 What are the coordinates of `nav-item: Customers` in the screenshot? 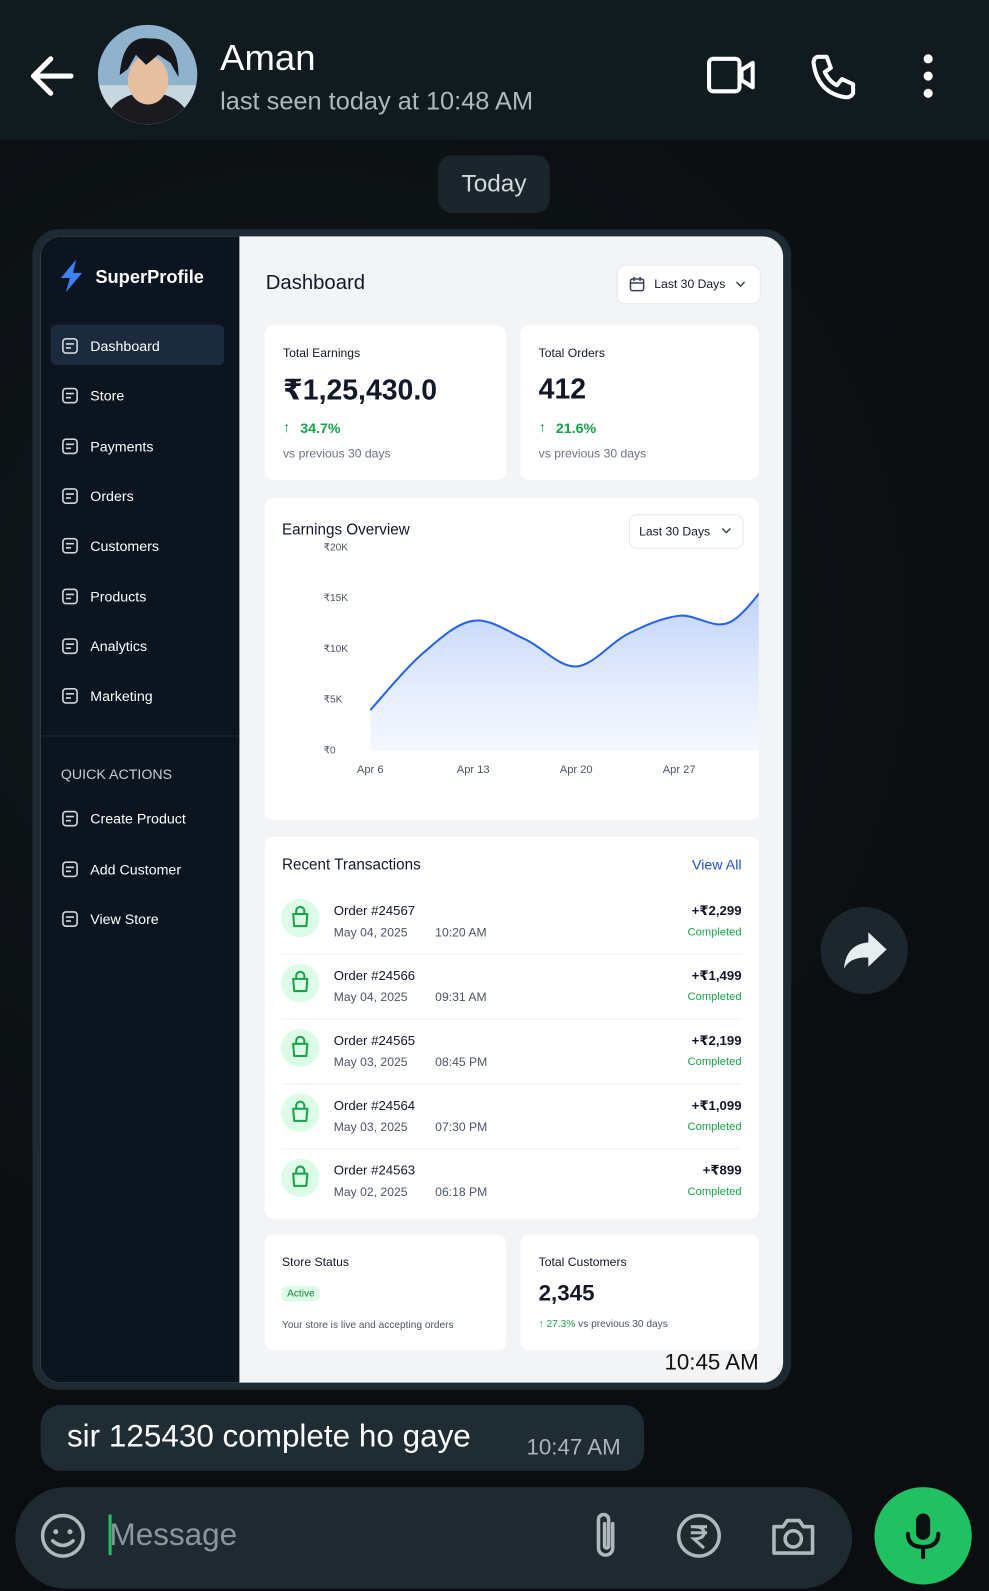 It's located at (124, 546).